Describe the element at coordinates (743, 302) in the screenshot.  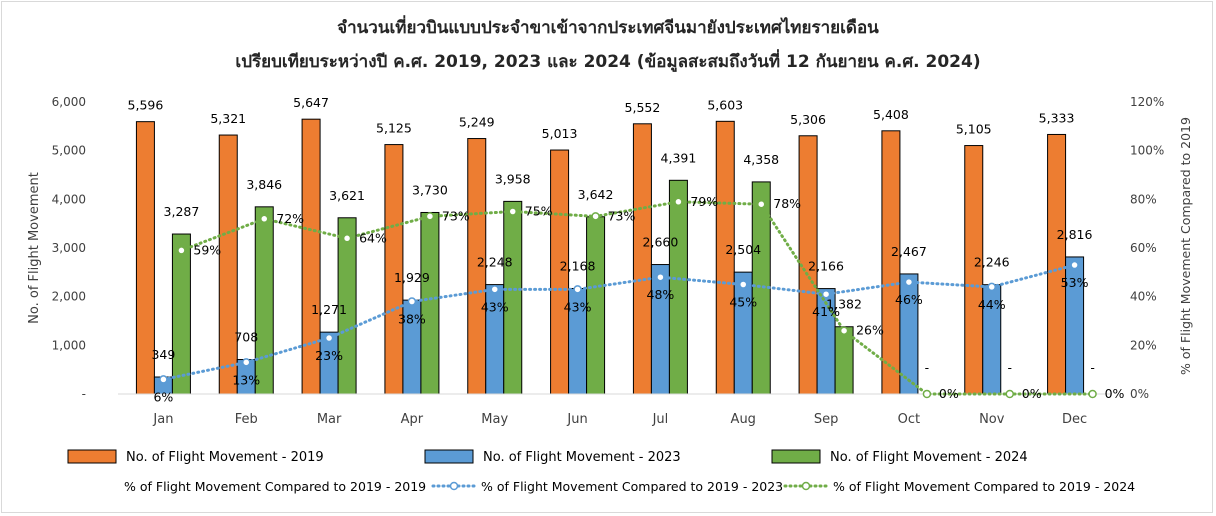
I see `pct-data-label: 45%` at that location.